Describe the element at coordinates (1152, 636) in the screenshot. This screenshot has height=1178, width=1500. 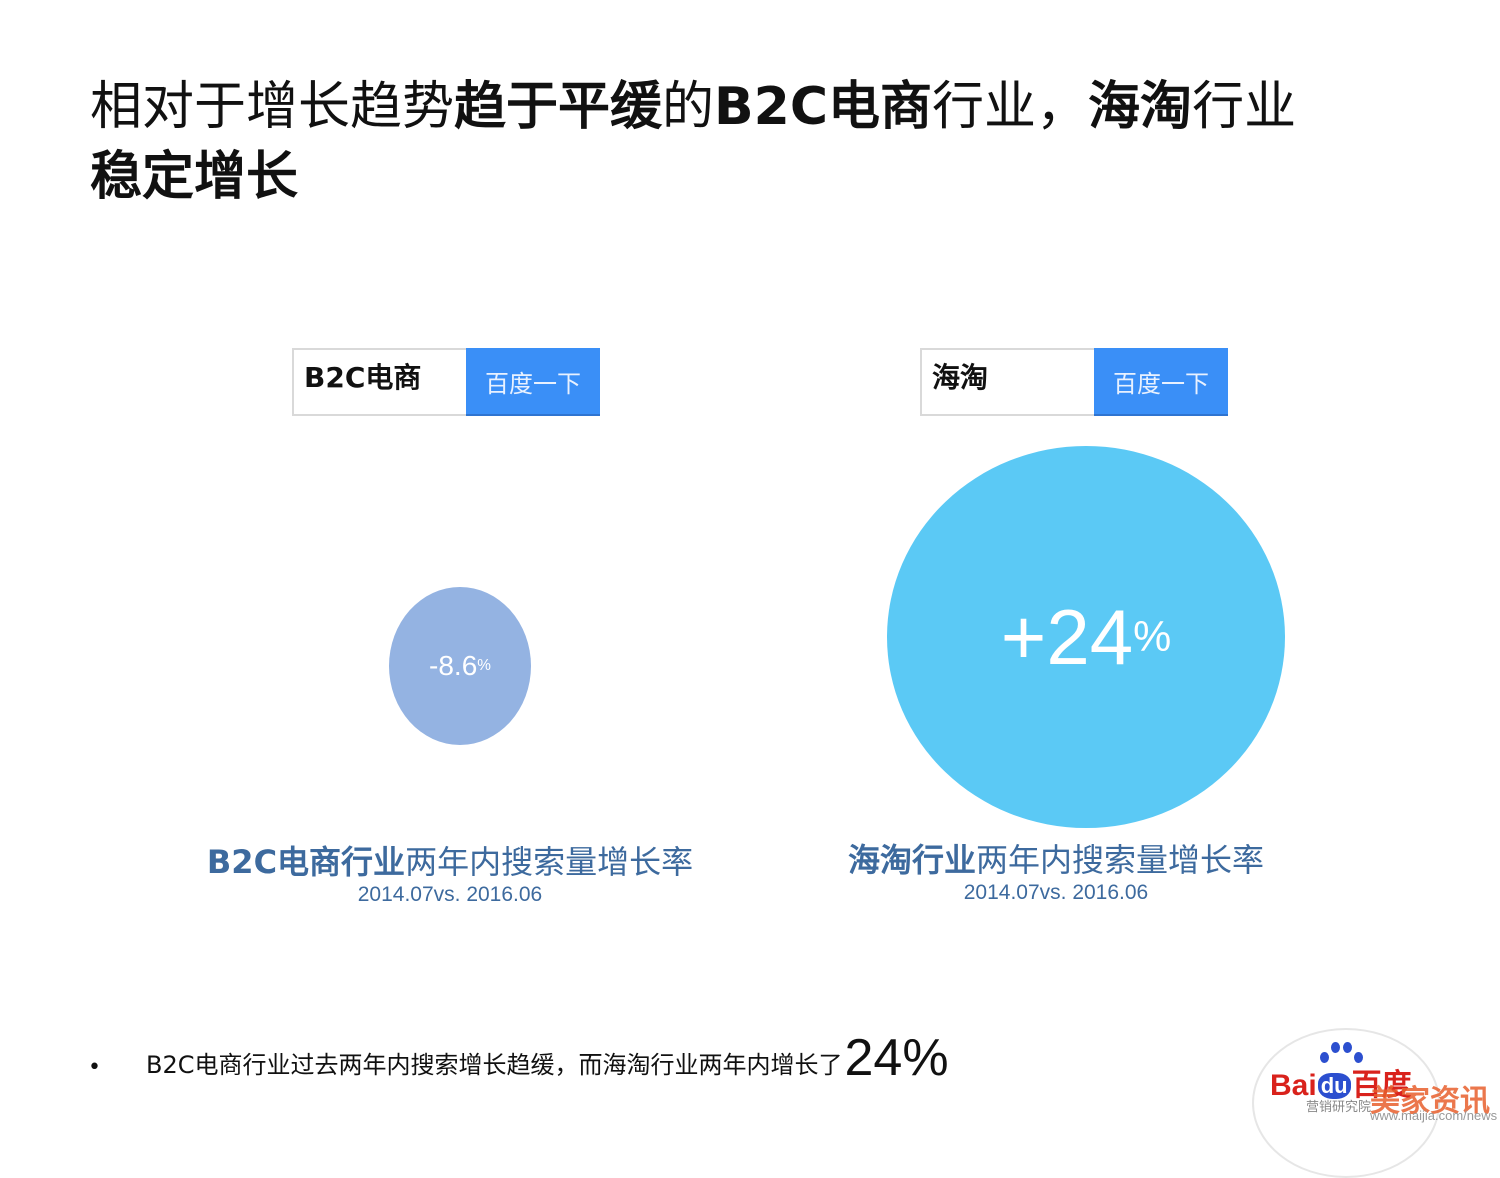
I see `growth-unit-haitao: %` at that location.